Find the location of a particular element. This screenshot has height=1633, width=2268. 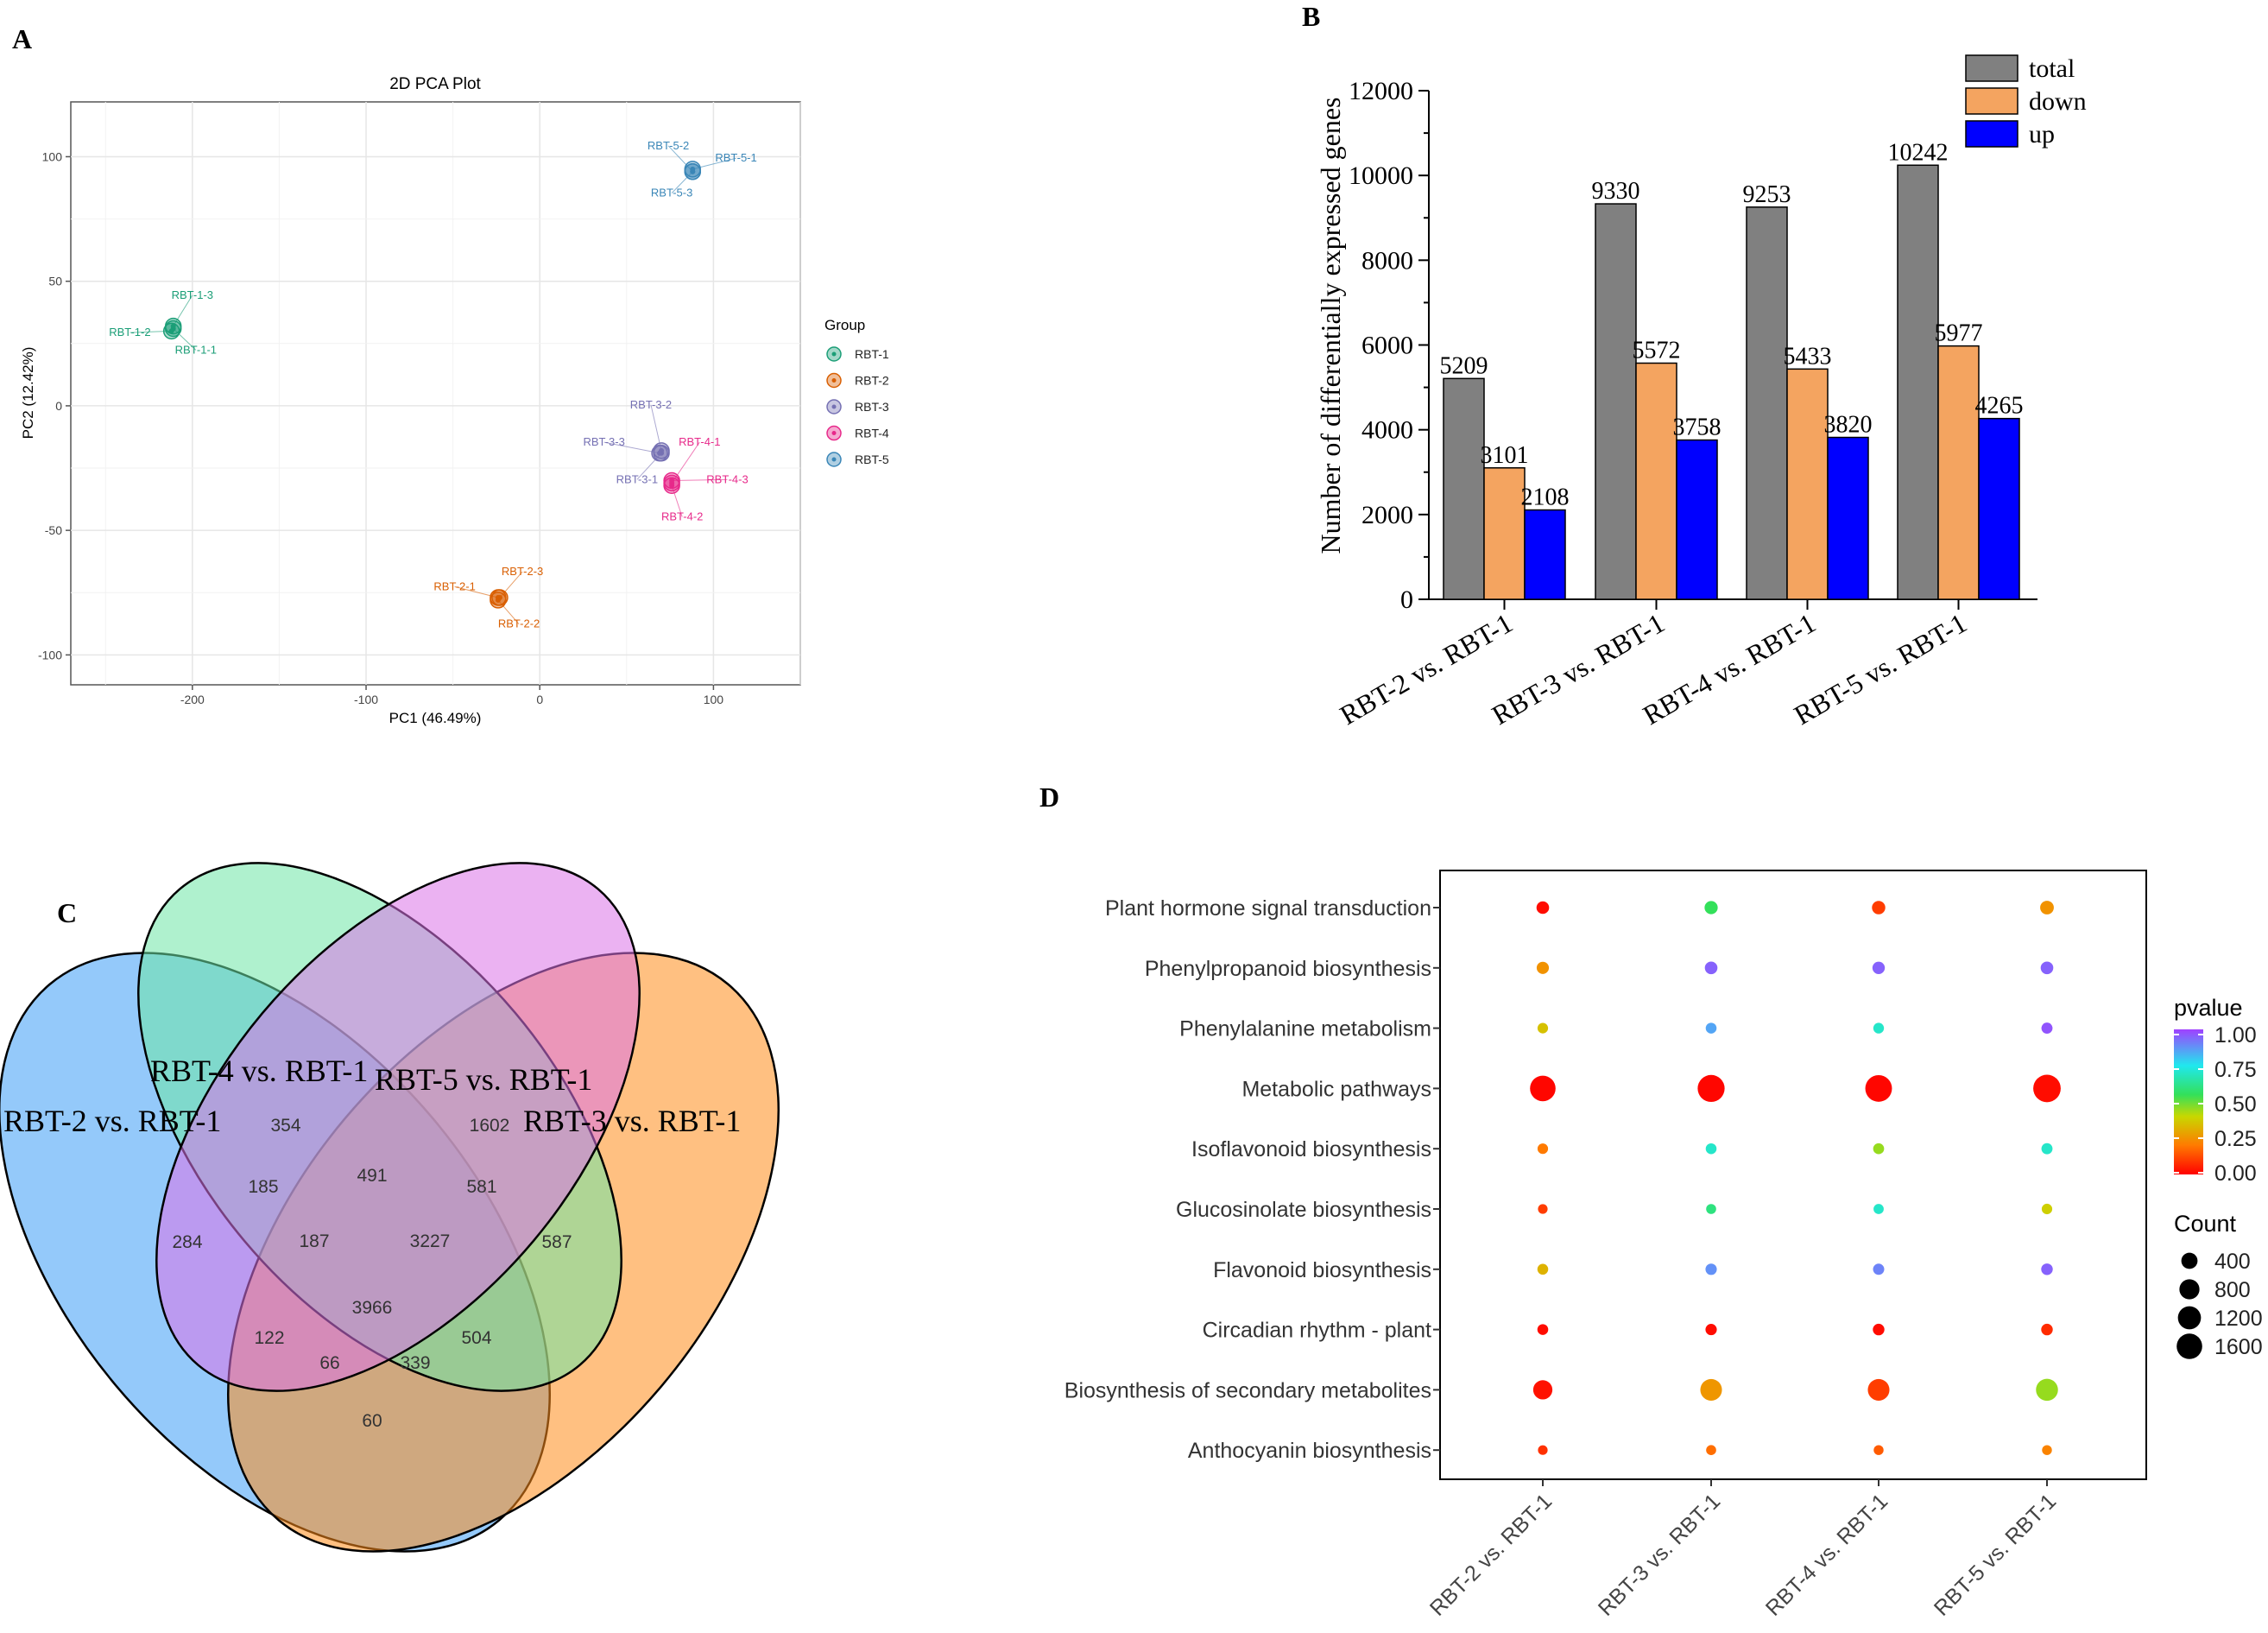

bar-up is located at coordinates (1999, 508).